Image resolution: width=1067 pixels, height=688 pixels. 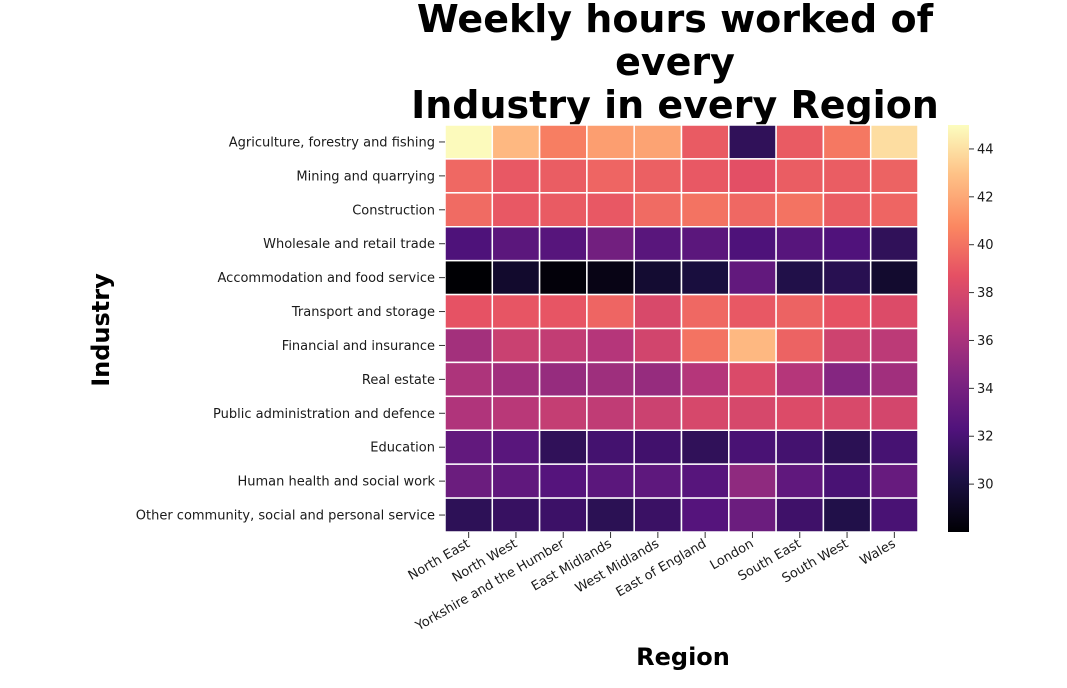 I want to click on colorbar-tick-label: 44, so click(x=985, y=149).